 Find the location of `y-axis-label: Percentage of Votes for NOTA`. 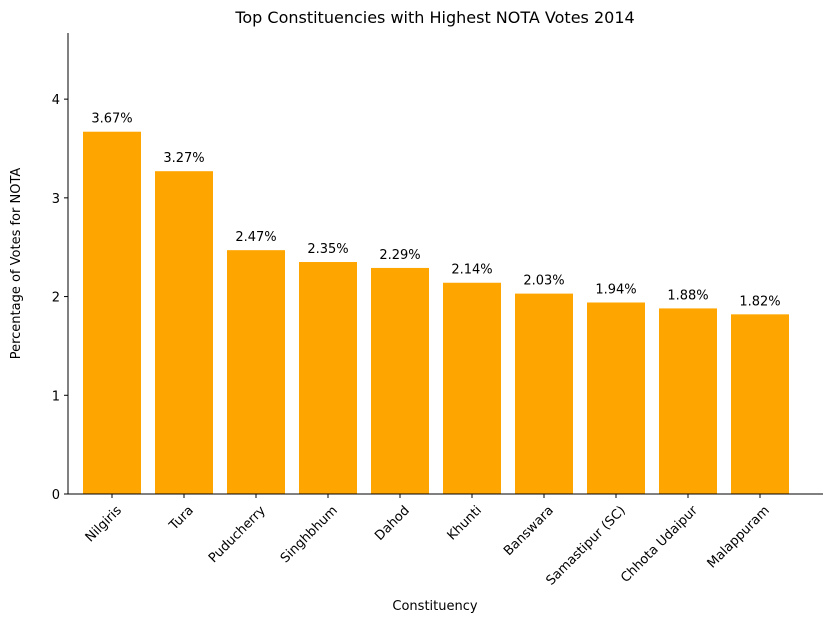

y-axis-label: Percentage of Votes for NOTA is located at coordinates (16, 264).